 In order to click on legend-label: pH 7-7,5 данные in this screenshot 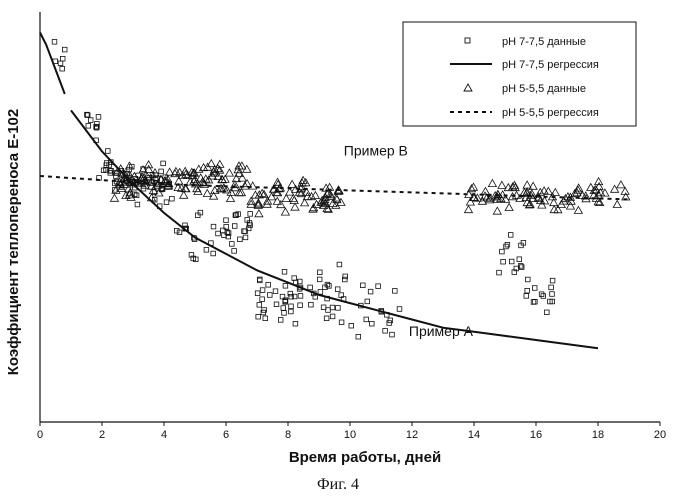, I will do `click(544, 42)`.